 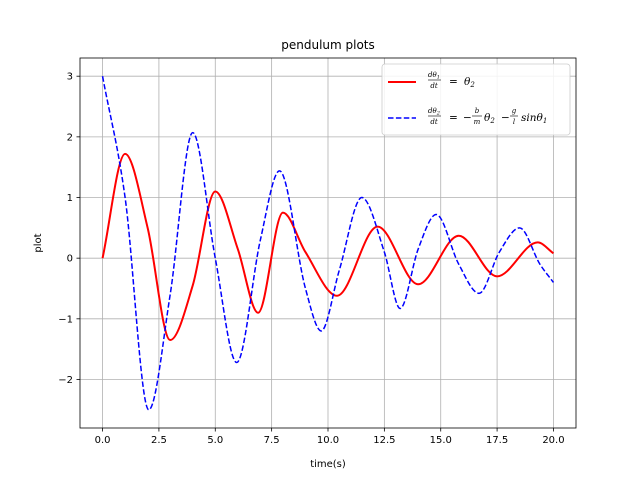 What do you see at coordinates (328, 45) in the screenshot?
I see `chart-title: pendulum plots` at bounding box center [328, 45].